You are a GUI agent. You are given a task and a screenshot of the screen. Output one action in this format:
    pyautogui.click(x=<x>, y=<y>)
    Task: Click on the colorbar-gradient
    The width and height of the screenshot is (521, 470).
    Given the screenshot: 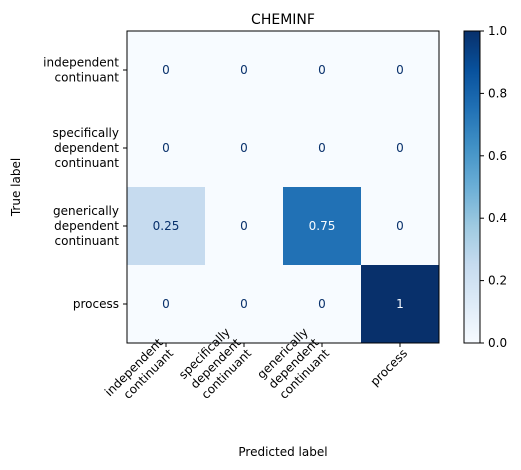 What is the action you would take?
    pyautogui.click(x=472, y=187)
    